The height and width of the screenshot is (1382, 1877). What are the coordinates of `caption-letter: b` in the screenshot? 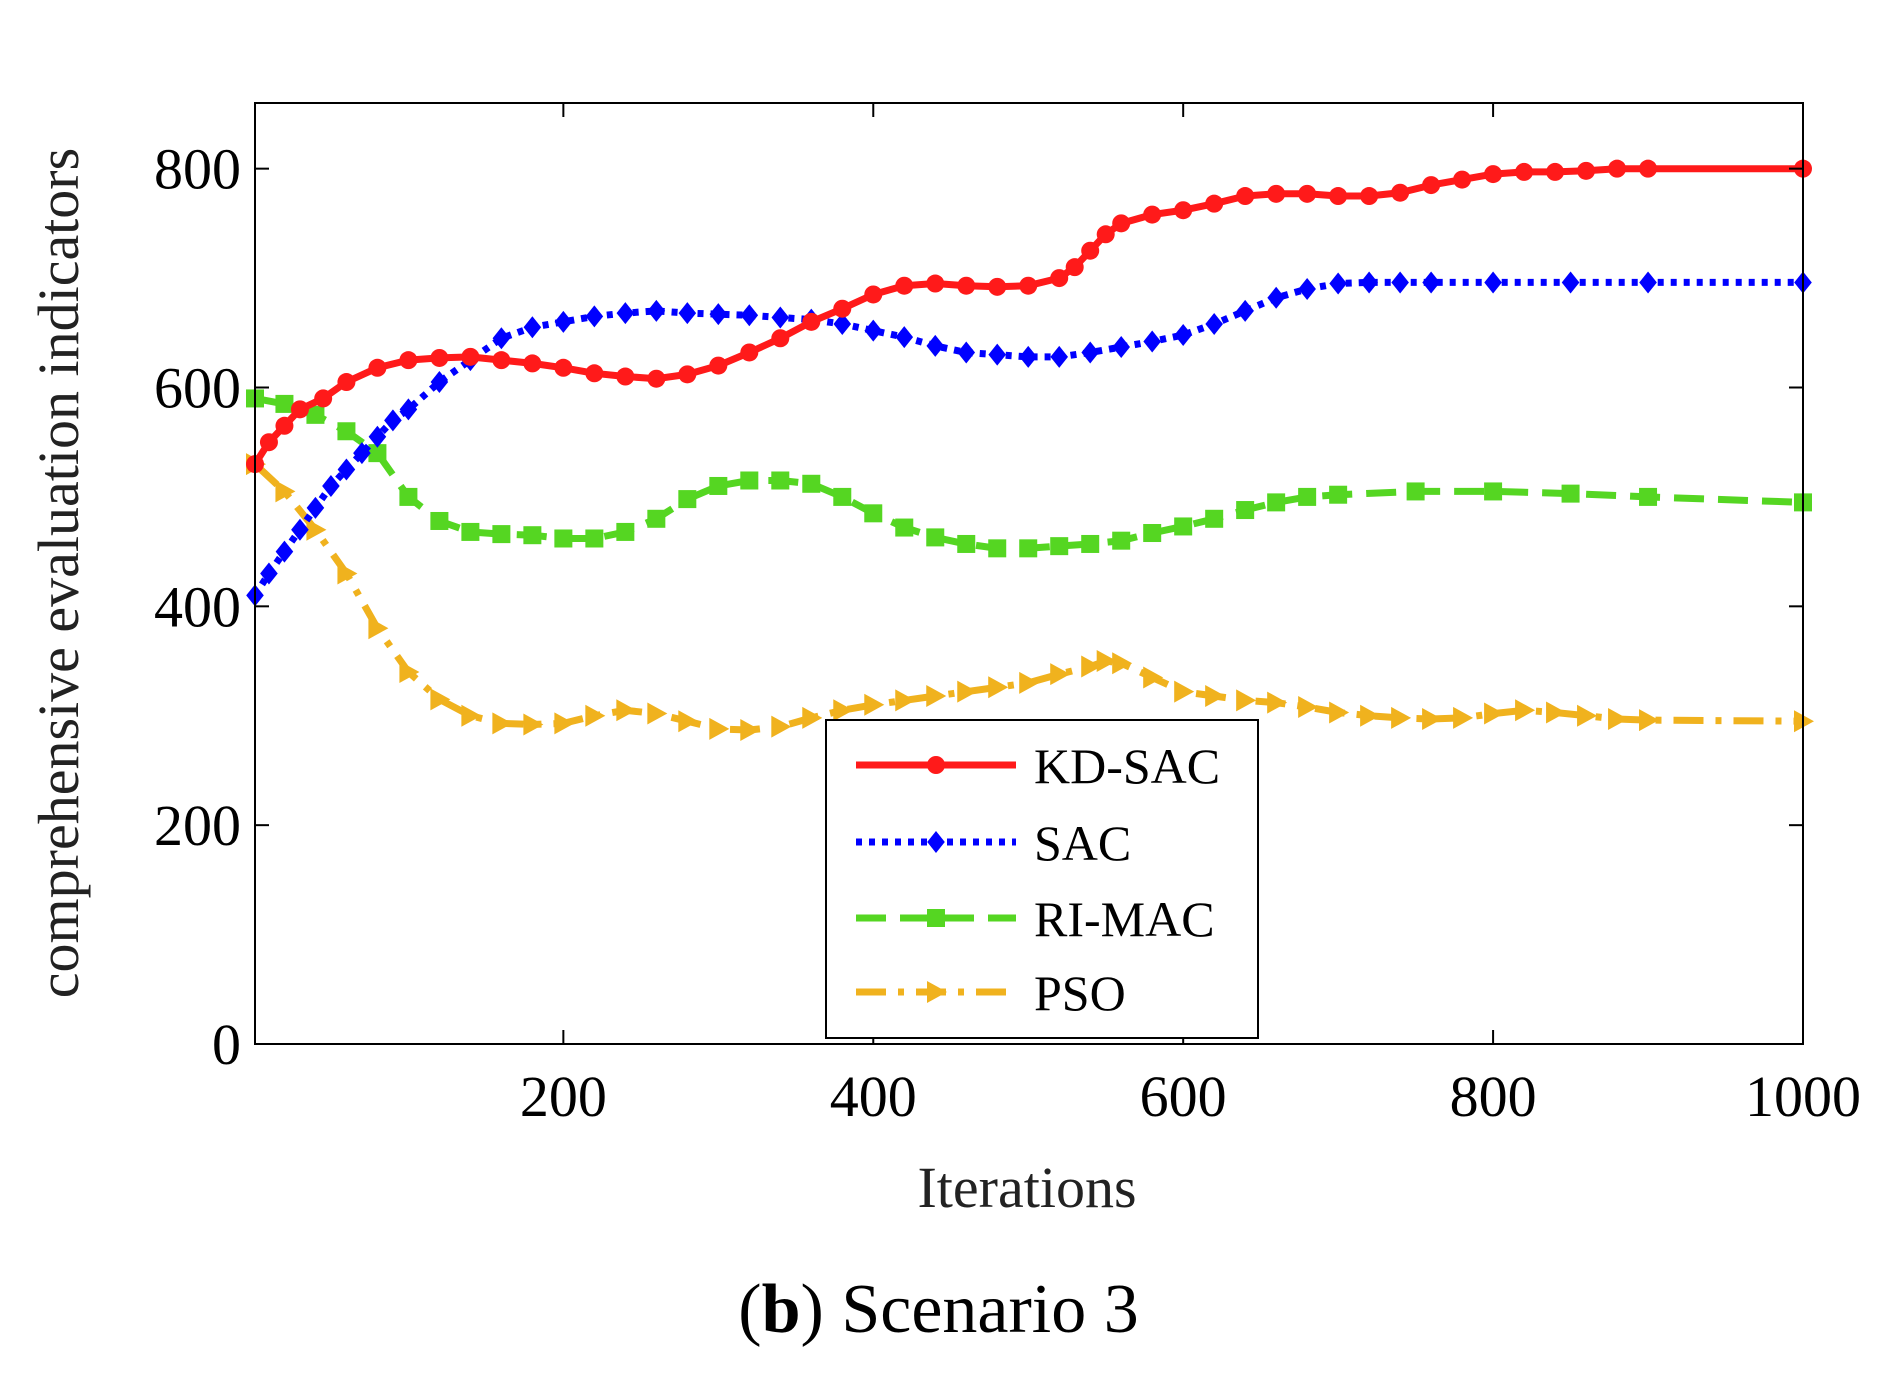 It's located at (781, 1309).